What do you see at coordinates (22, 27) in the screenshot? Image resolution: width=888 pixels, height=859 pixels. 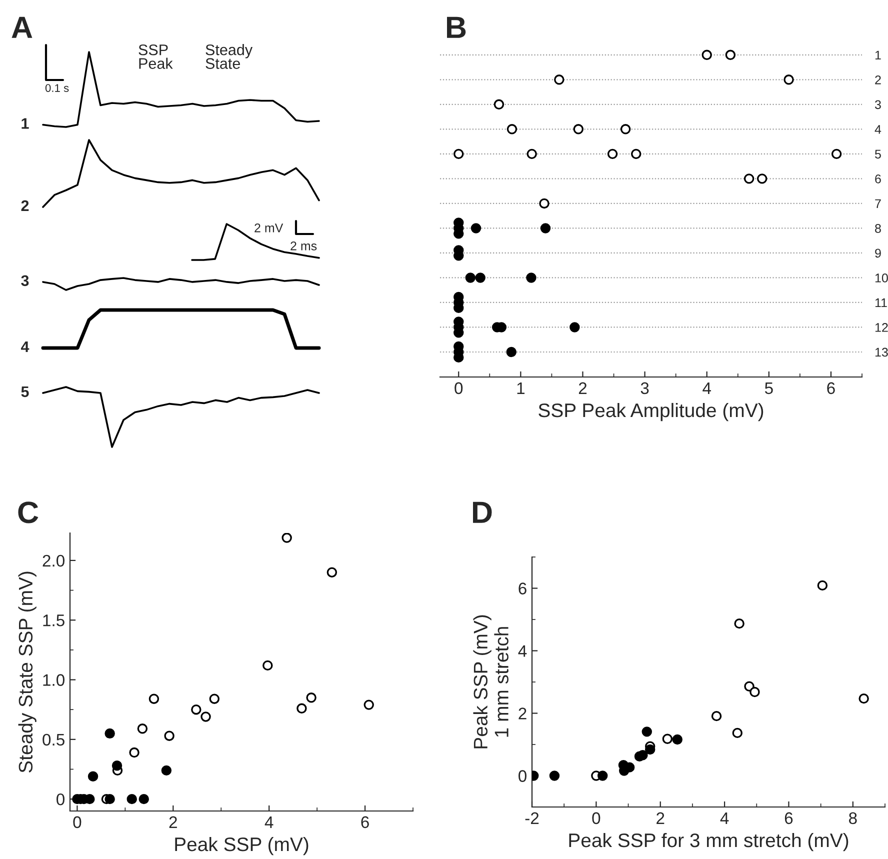 I see `chart-title: A` at bounding box center [22, 27].